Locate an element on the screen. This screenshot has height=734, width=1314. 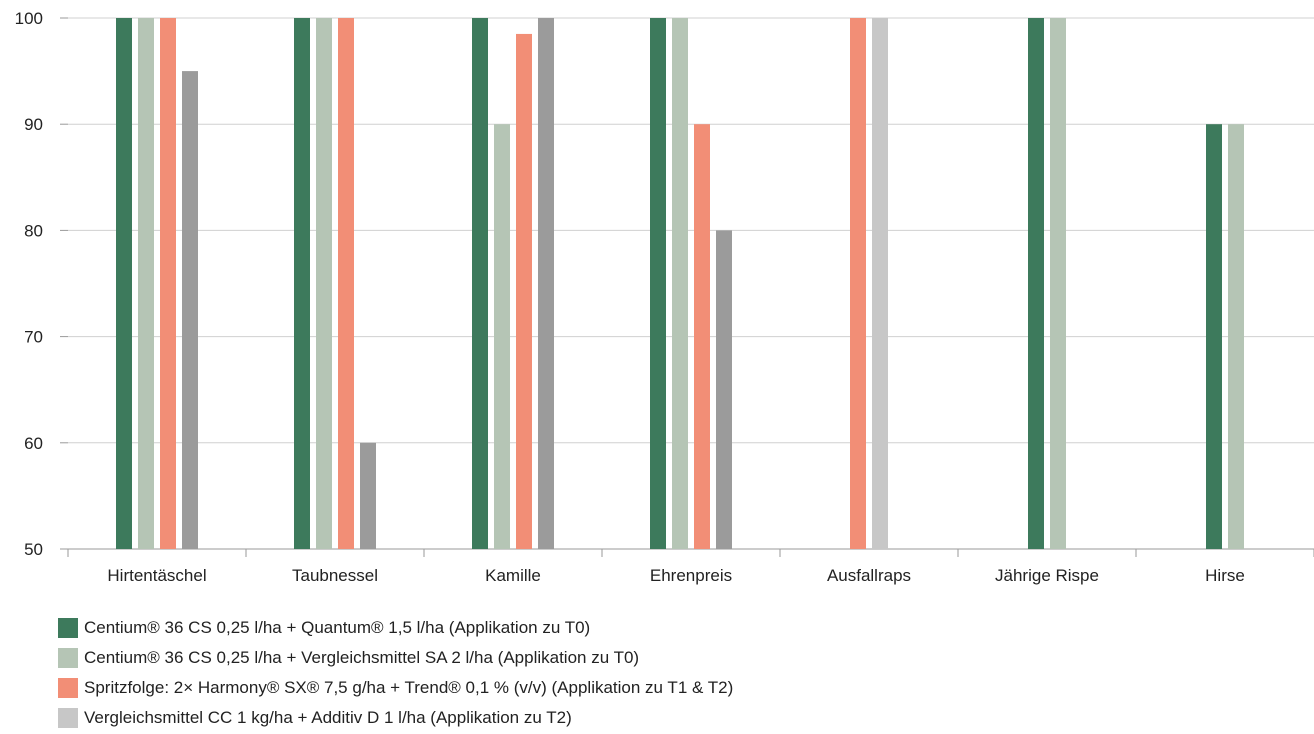
y-tick-label: 70 is located at coordinates (33, 337).